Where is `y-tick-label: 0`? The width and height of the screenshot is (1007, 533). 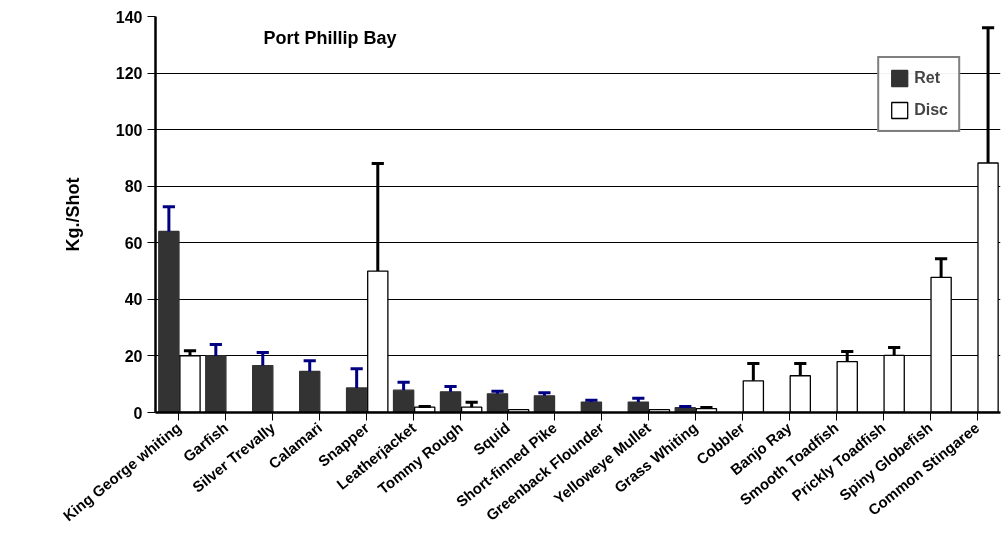 y-tick-label: 0 is located at coordinates (138, 413).